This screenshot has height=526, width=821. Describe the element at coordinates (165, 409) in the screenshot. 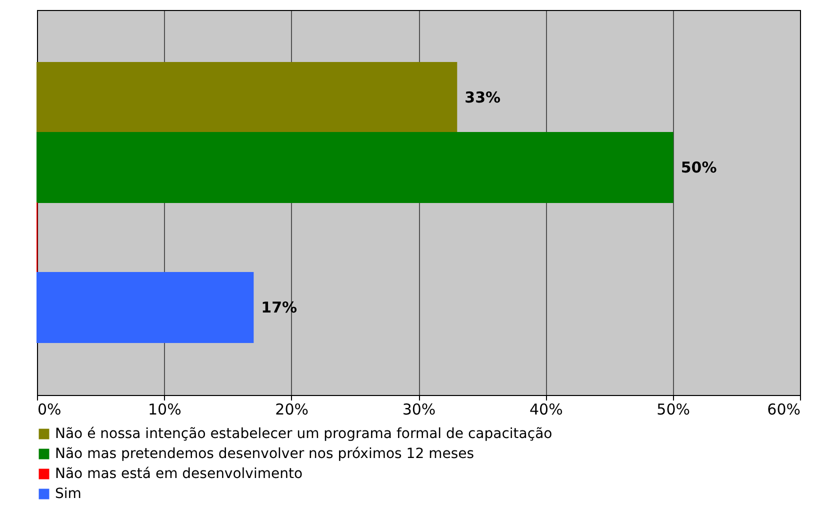

I see `x-tick-label: 10%` at that location.